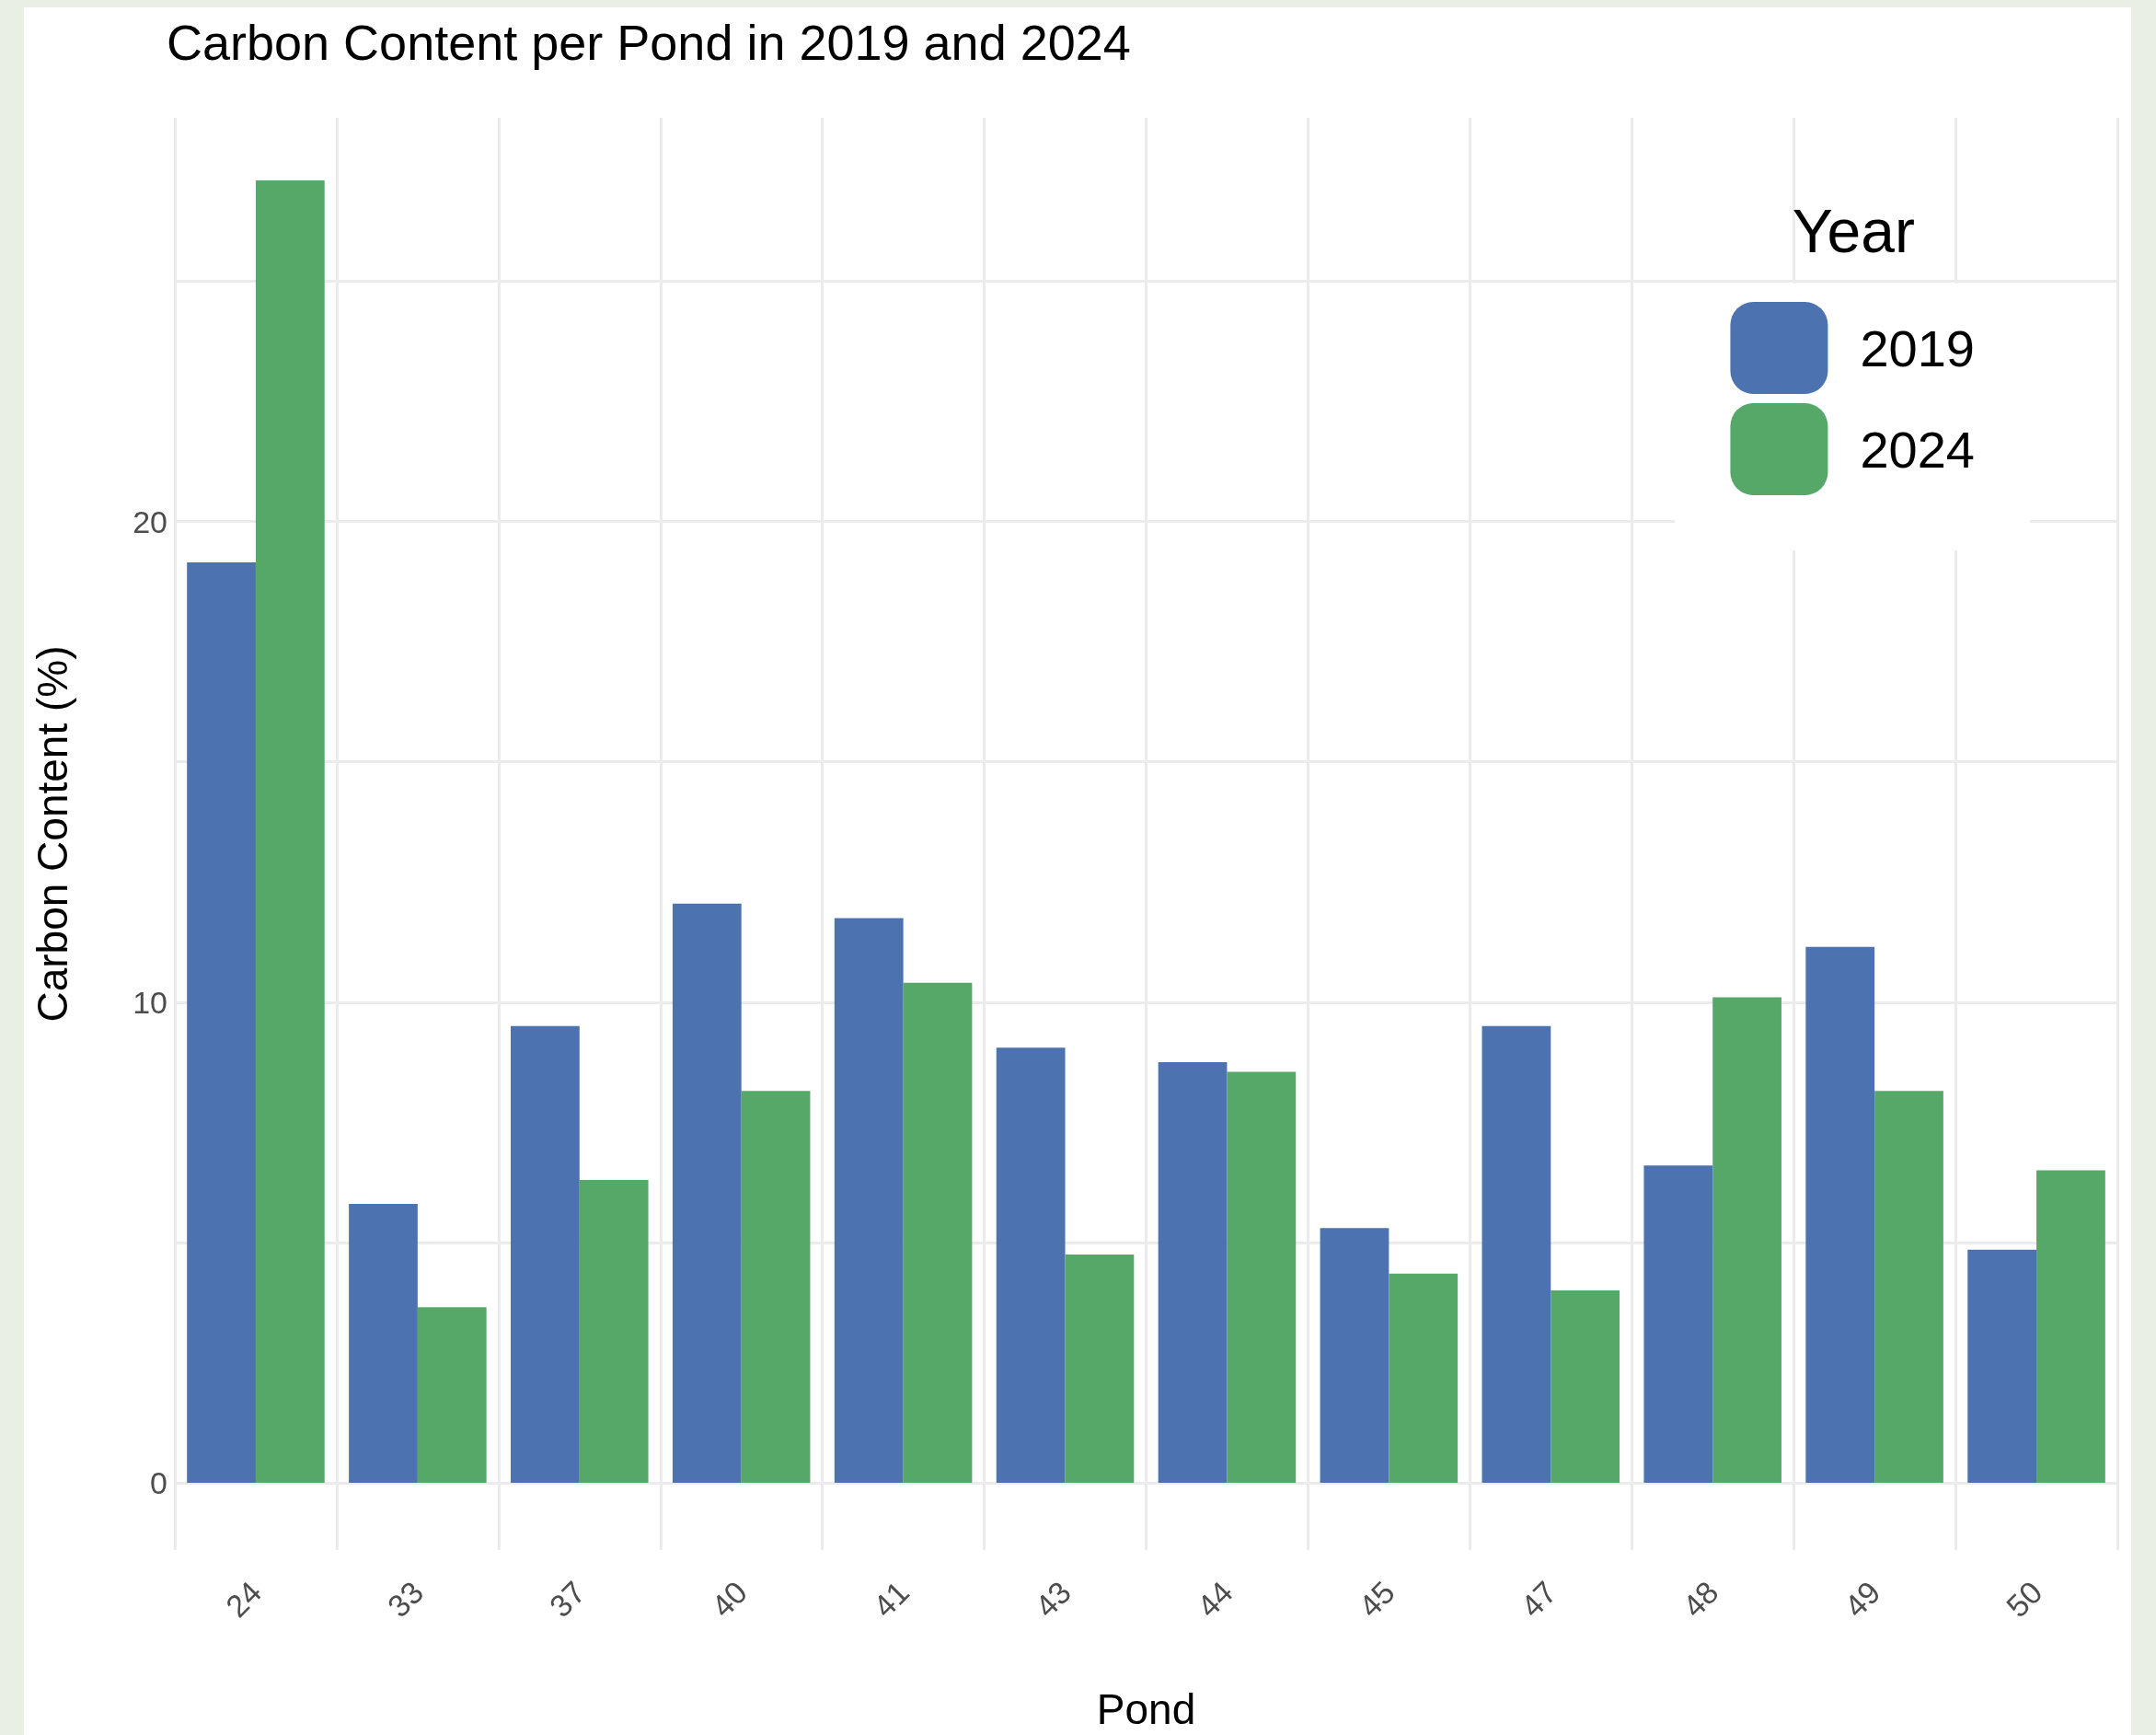  I want to click on x-tick-label: 37, so click(567, 1599).